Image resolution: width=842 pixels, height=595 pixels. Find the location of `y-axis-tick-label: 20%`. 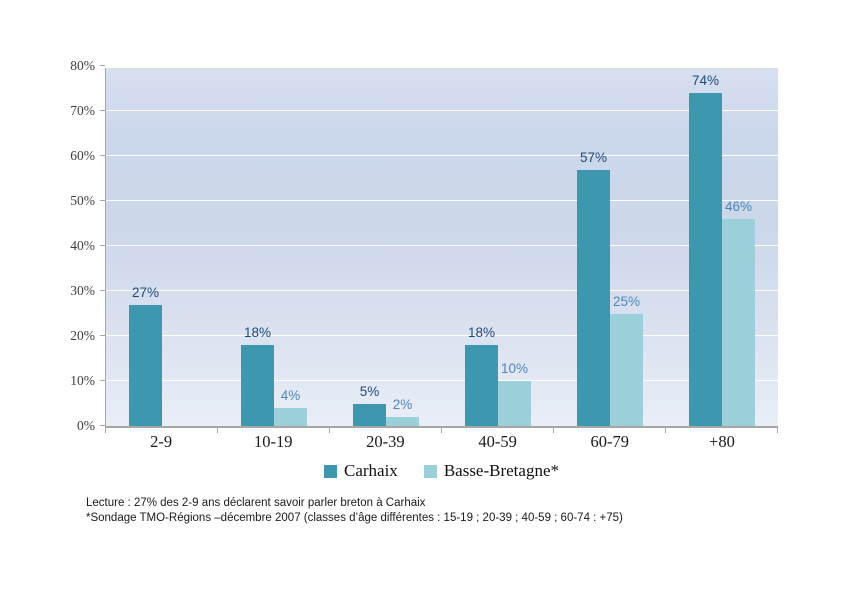

y-axis-tick-label: 20% is located at coordinates (82, 335).